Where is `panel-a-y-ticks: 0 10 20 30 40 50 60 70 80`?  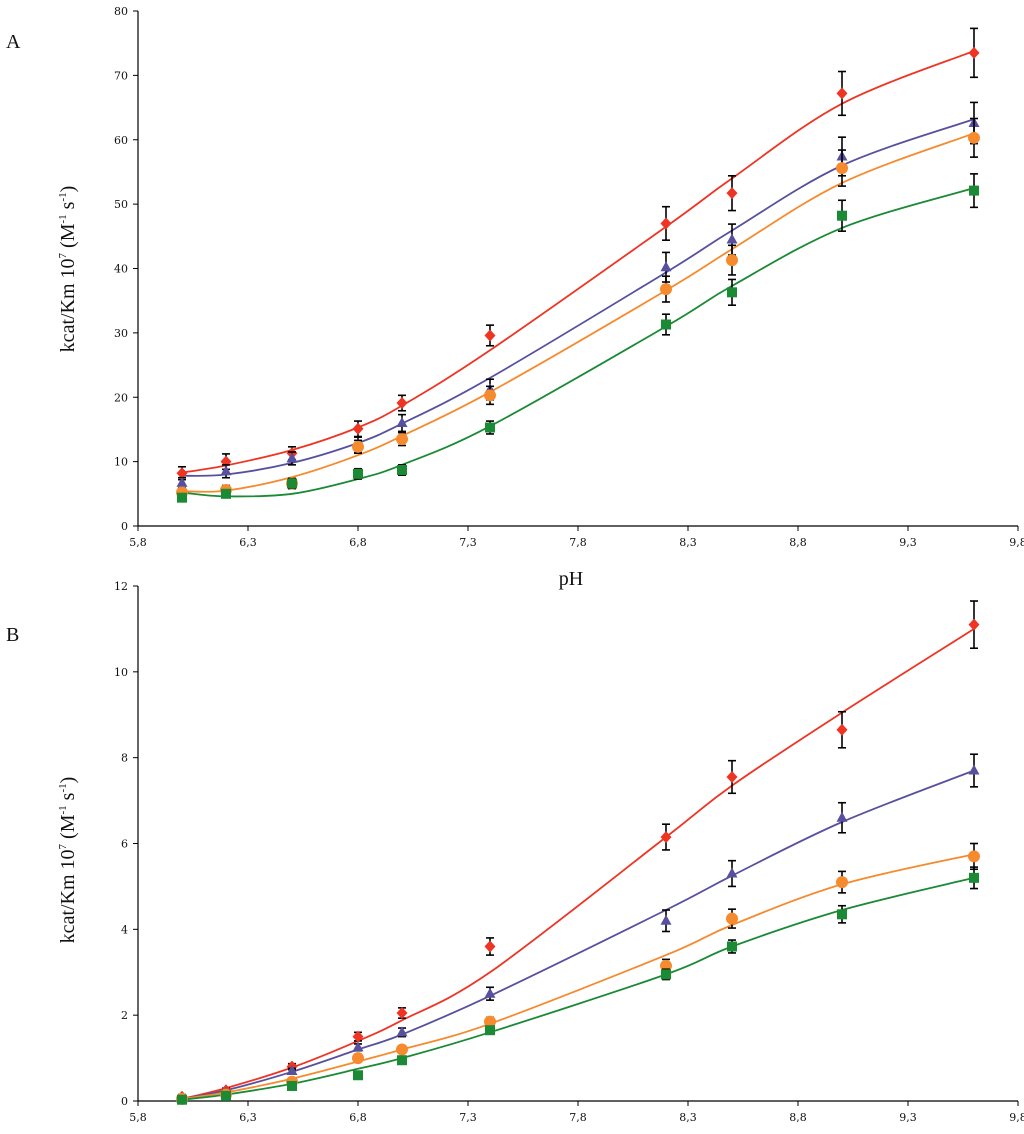
panel-a-y-ticks: 0 10 20 30 40 50 60 70 80 is located at coordinates (126, 269).